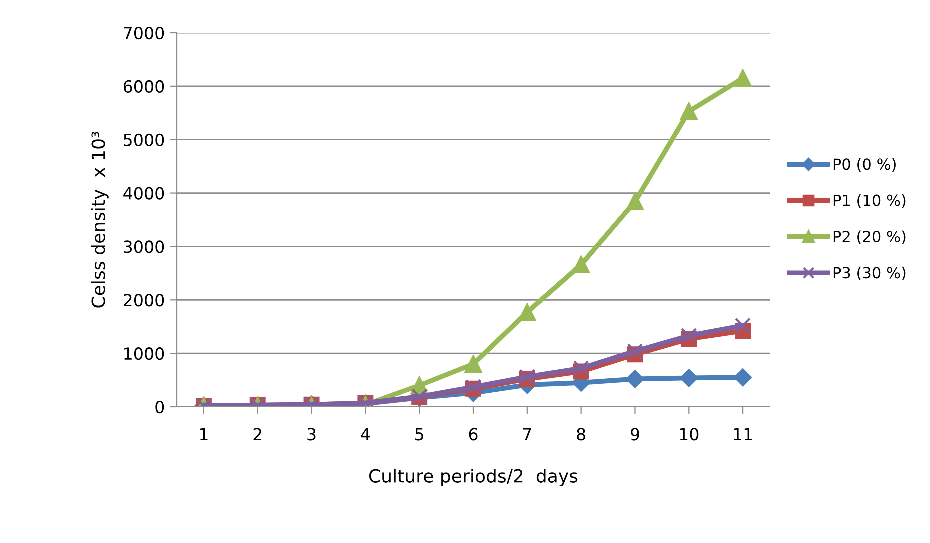 The image size is (930, 543). I want to click on x-tick-label: 7, so click(527, 434).